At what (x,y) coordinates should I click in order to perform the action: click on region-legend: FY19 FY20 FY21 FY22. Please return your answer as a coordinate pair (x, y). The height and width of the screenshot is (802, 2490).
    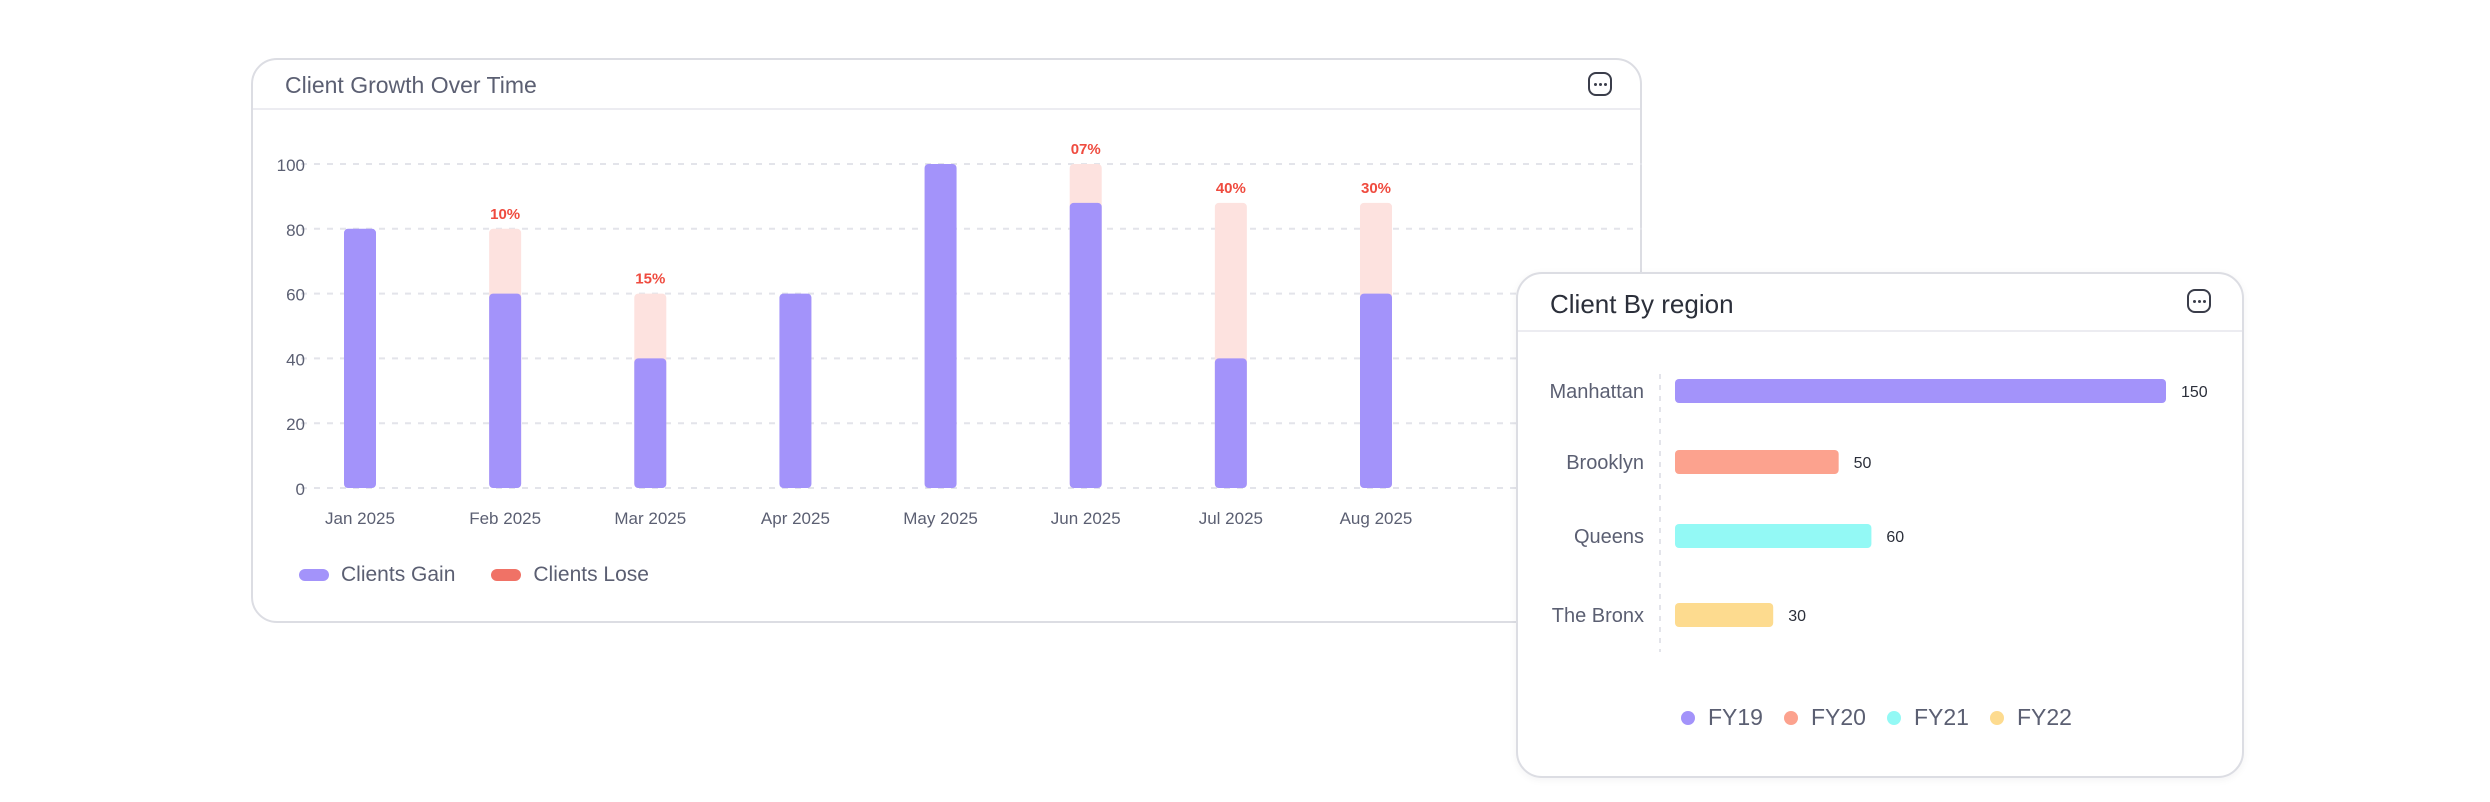
    Looking at the image, I should click on (1887, 717).